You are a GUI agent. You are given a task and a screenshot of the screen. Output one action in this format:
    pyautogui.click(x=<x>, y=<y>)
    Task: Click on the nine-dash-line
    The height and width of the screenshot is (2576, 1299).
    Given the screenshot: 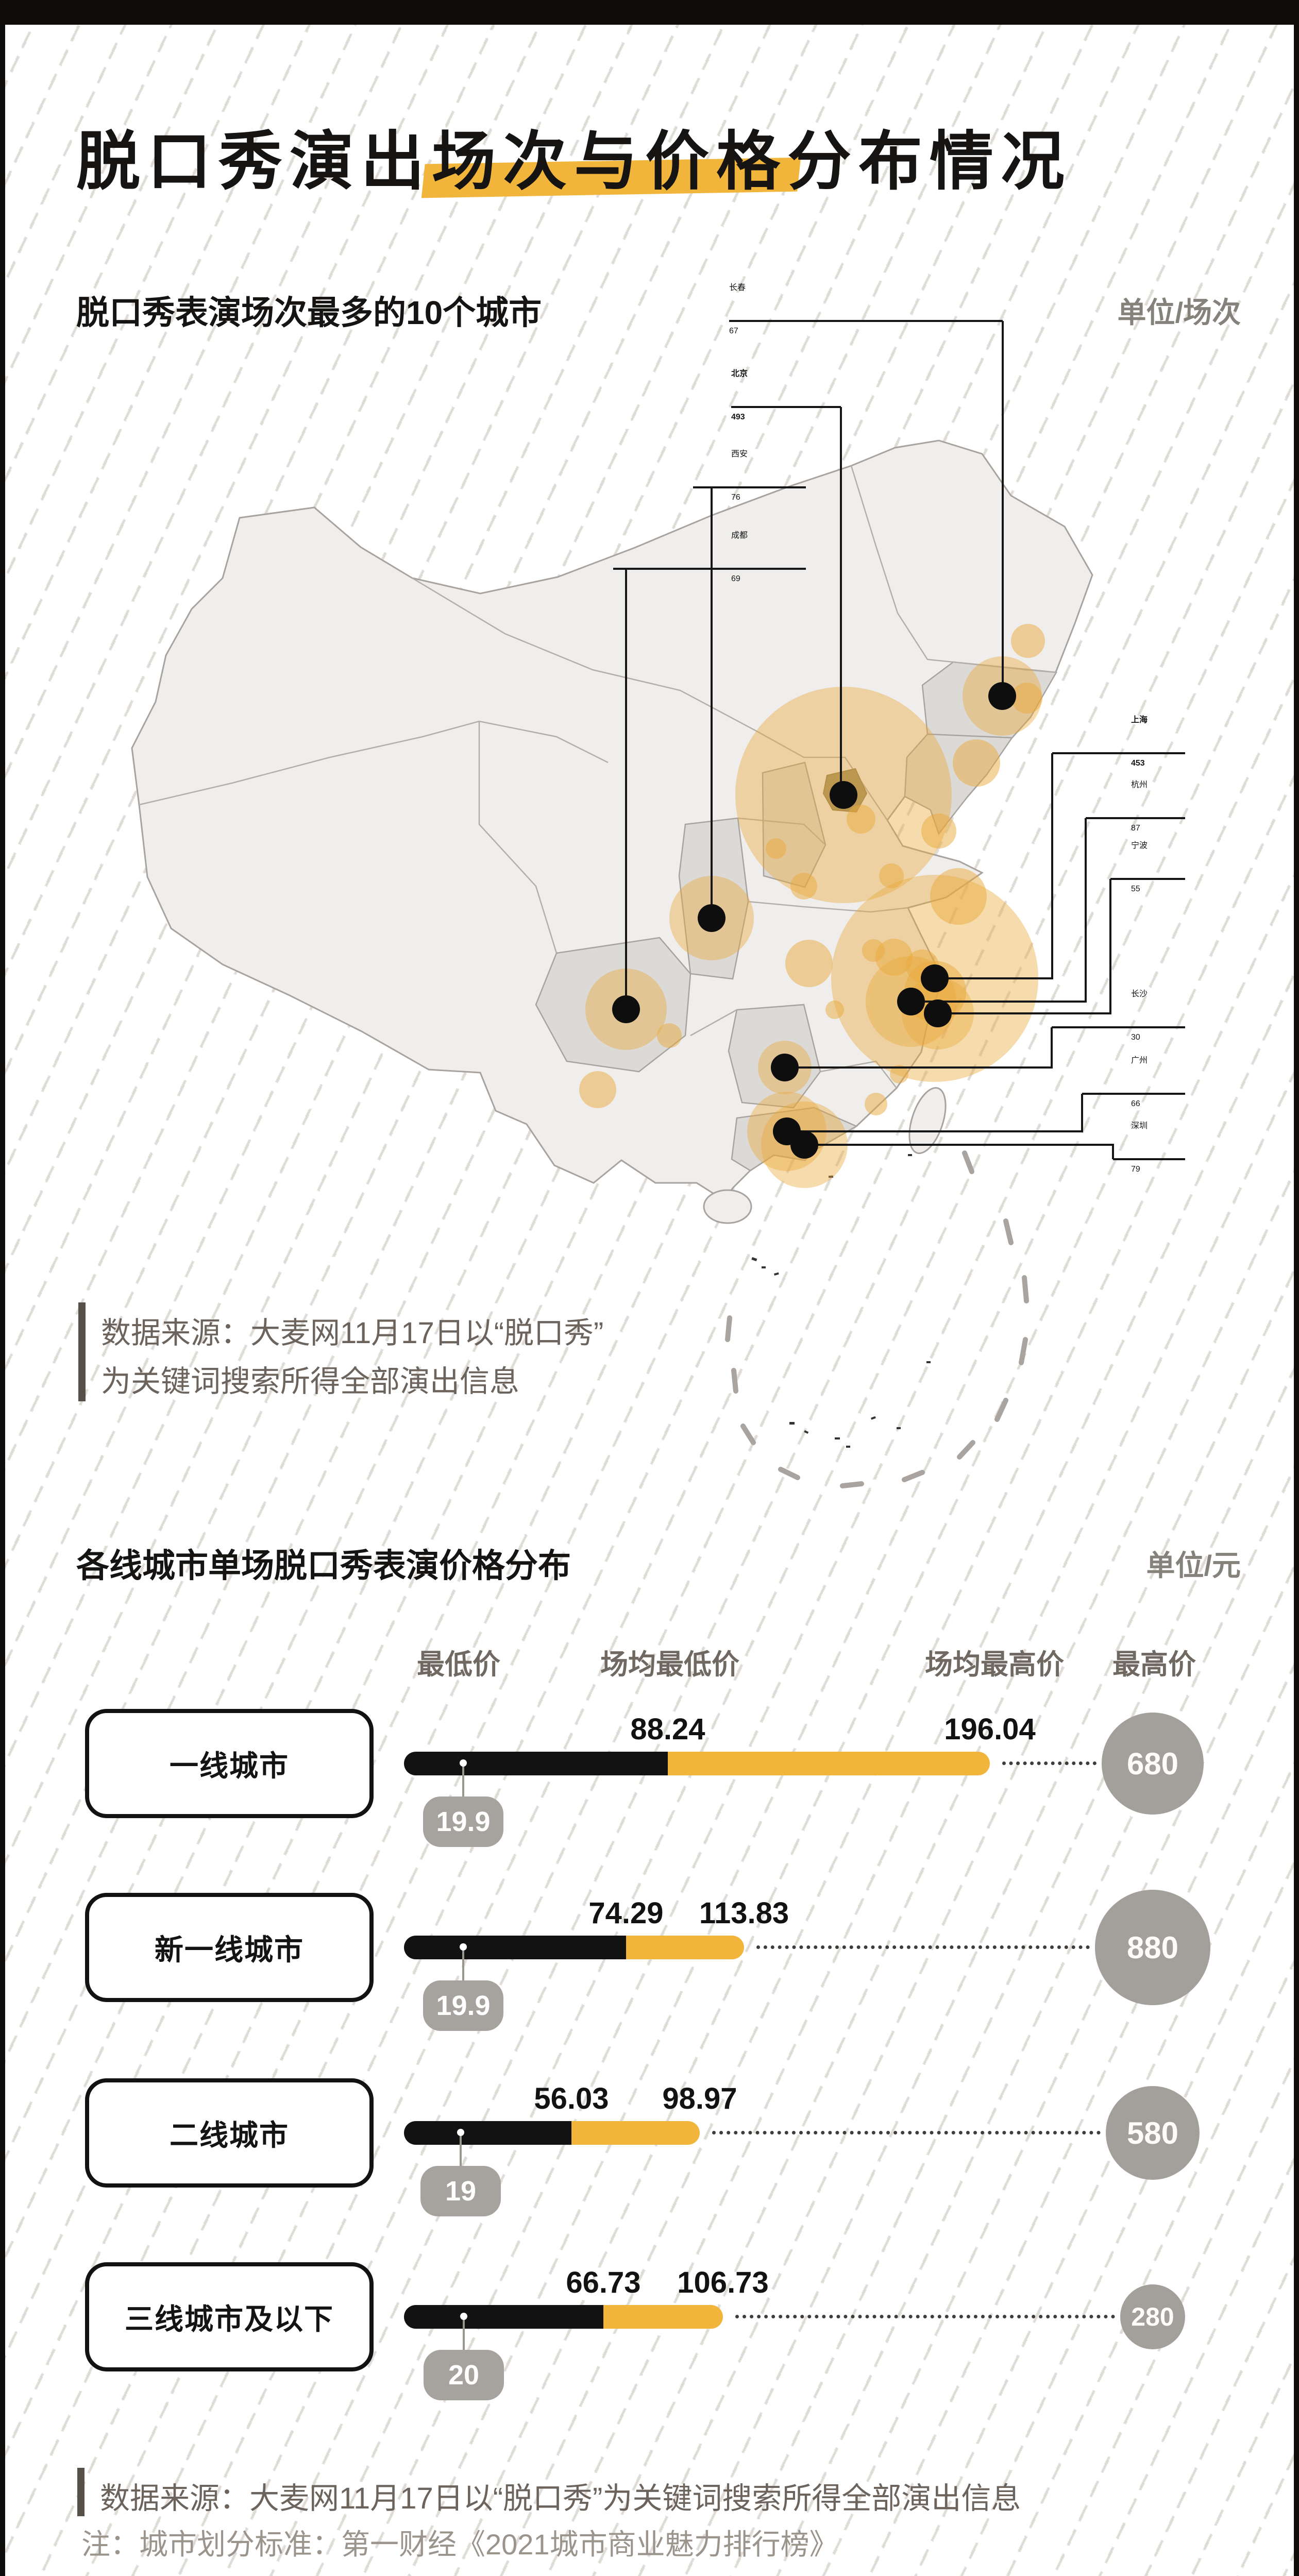 What is the action you would take?
    pyautogui.click(x=877, y=1319)
    